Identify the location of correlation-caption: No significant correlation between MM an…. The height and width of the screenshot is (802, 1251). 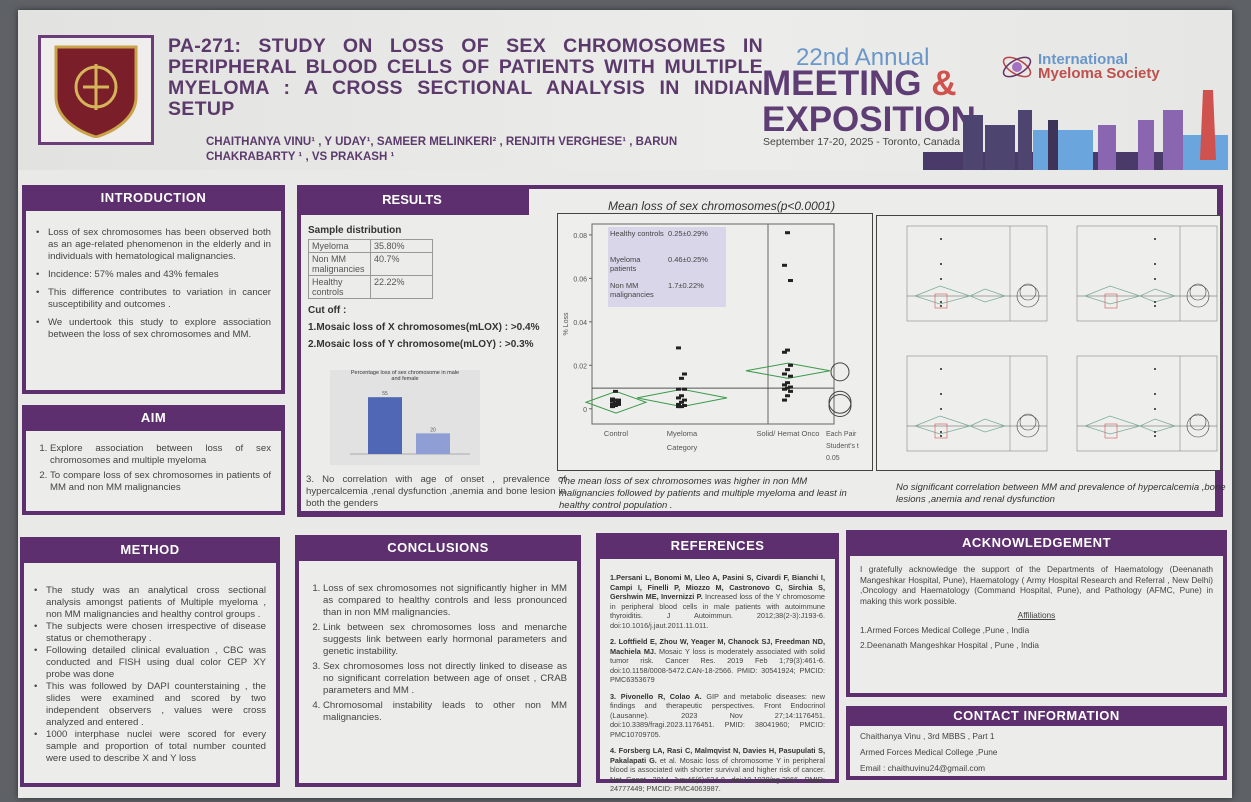
(1061, 493).